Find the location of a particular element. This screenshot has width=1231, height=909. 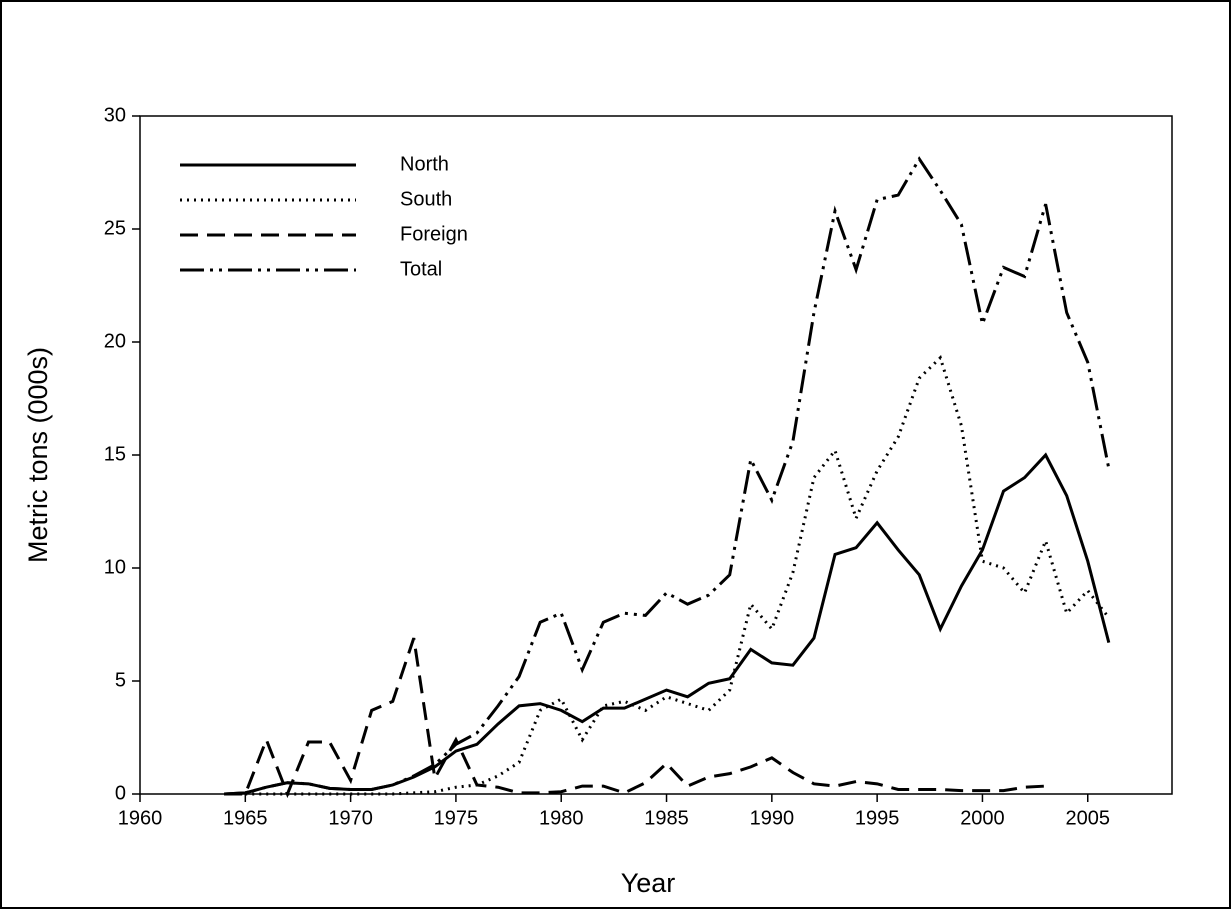

x-tick-label: 1960 is located at coordinates (140, 818).